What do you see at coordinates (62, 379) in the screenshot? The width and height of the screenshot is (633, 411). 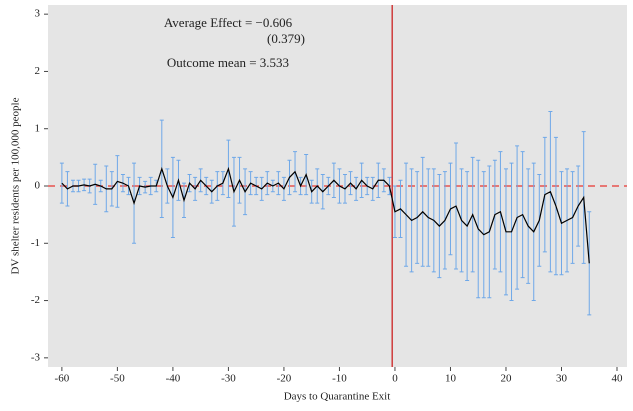 I see `x-tick-label: -60` at bounding box center [62, 379].